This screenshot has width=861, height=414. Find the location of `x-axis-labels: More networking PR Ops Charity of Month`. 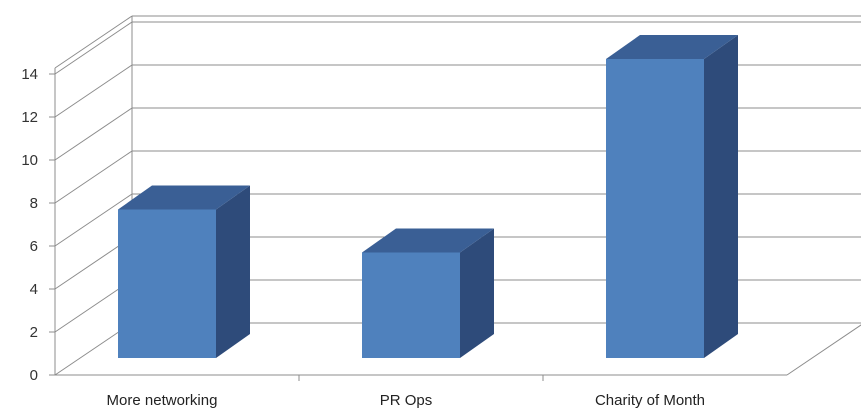

x-axis-labels: More networking PR Ops Charity of Month is located at coordinates (406, 400).